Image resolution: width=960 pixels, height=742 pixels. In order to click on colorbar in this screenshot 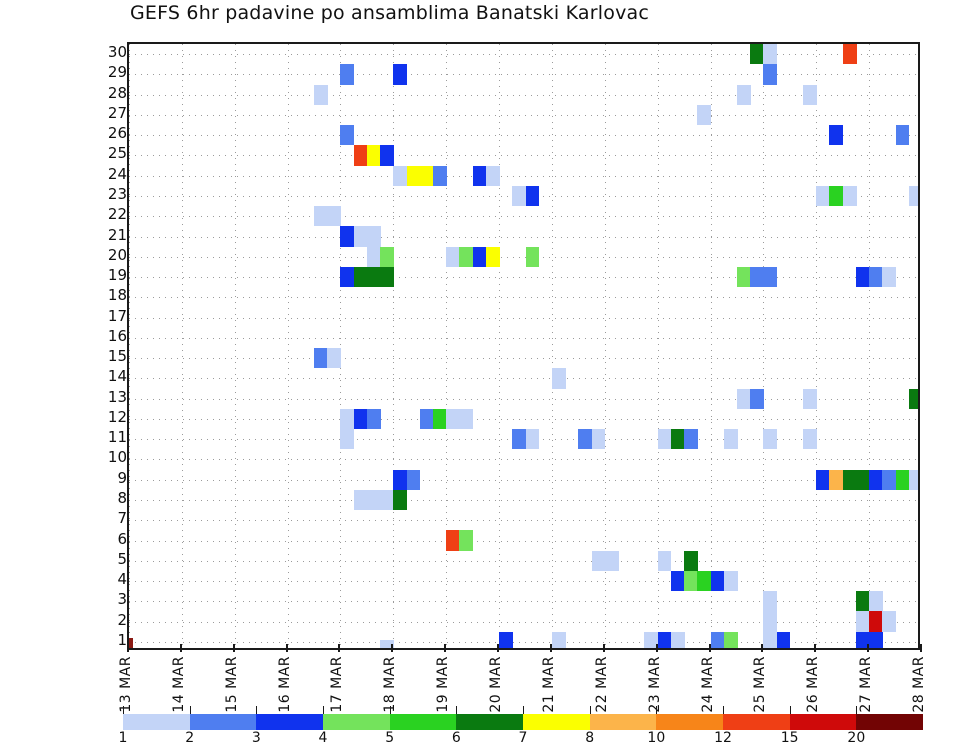, I will do `click(523, 722)`.